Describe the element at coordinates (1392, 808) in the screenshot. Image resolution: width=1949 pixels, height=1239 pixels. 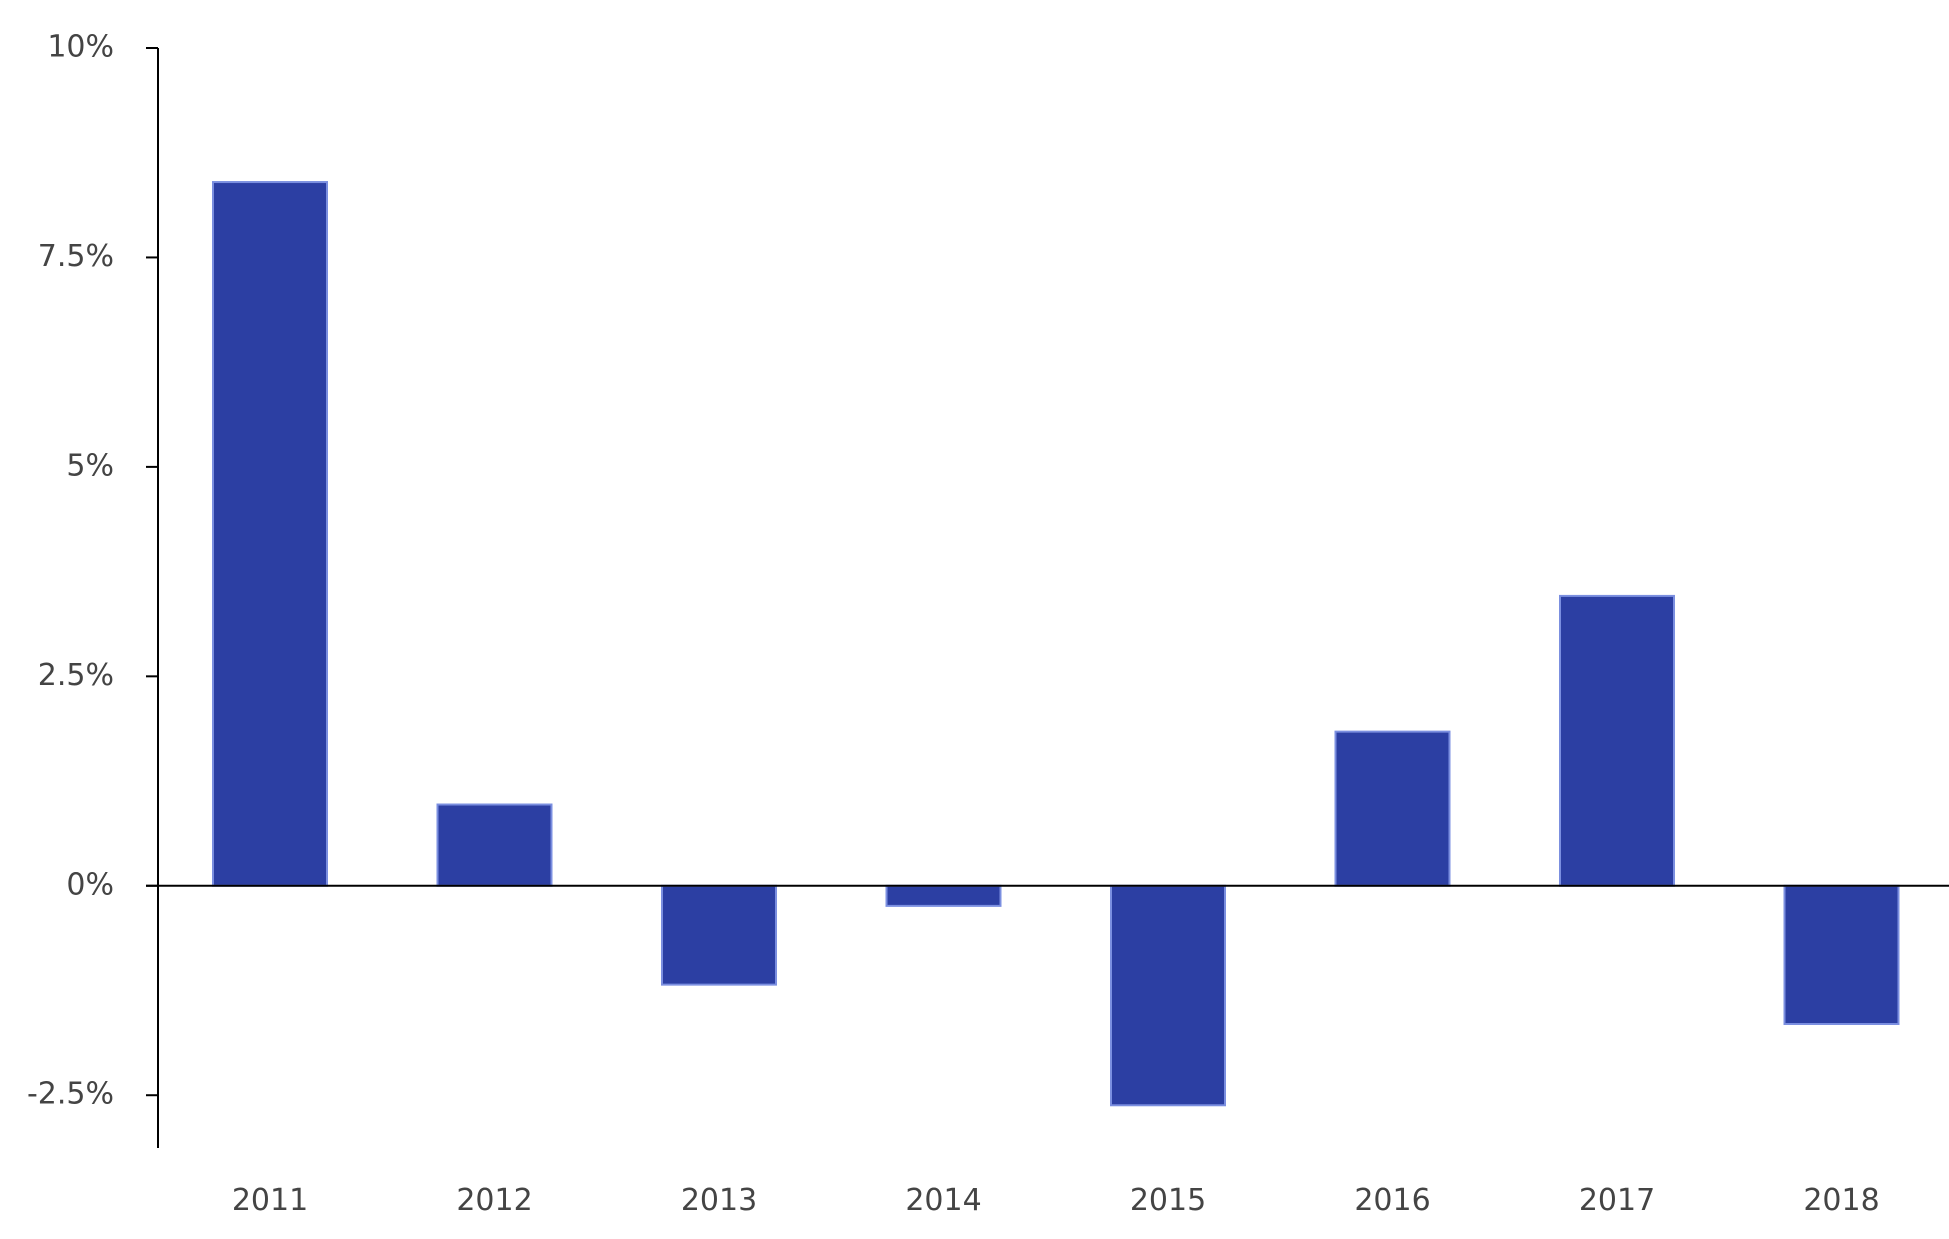
I see `bar-2016` at that location.